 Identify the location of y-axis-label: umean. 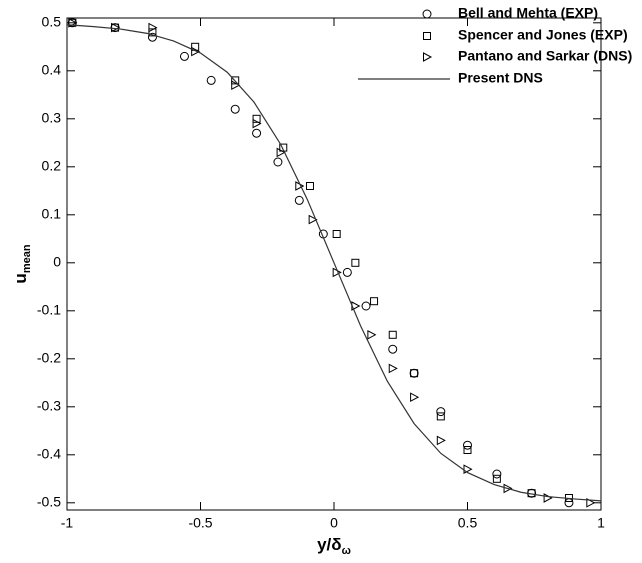
(21, 263).